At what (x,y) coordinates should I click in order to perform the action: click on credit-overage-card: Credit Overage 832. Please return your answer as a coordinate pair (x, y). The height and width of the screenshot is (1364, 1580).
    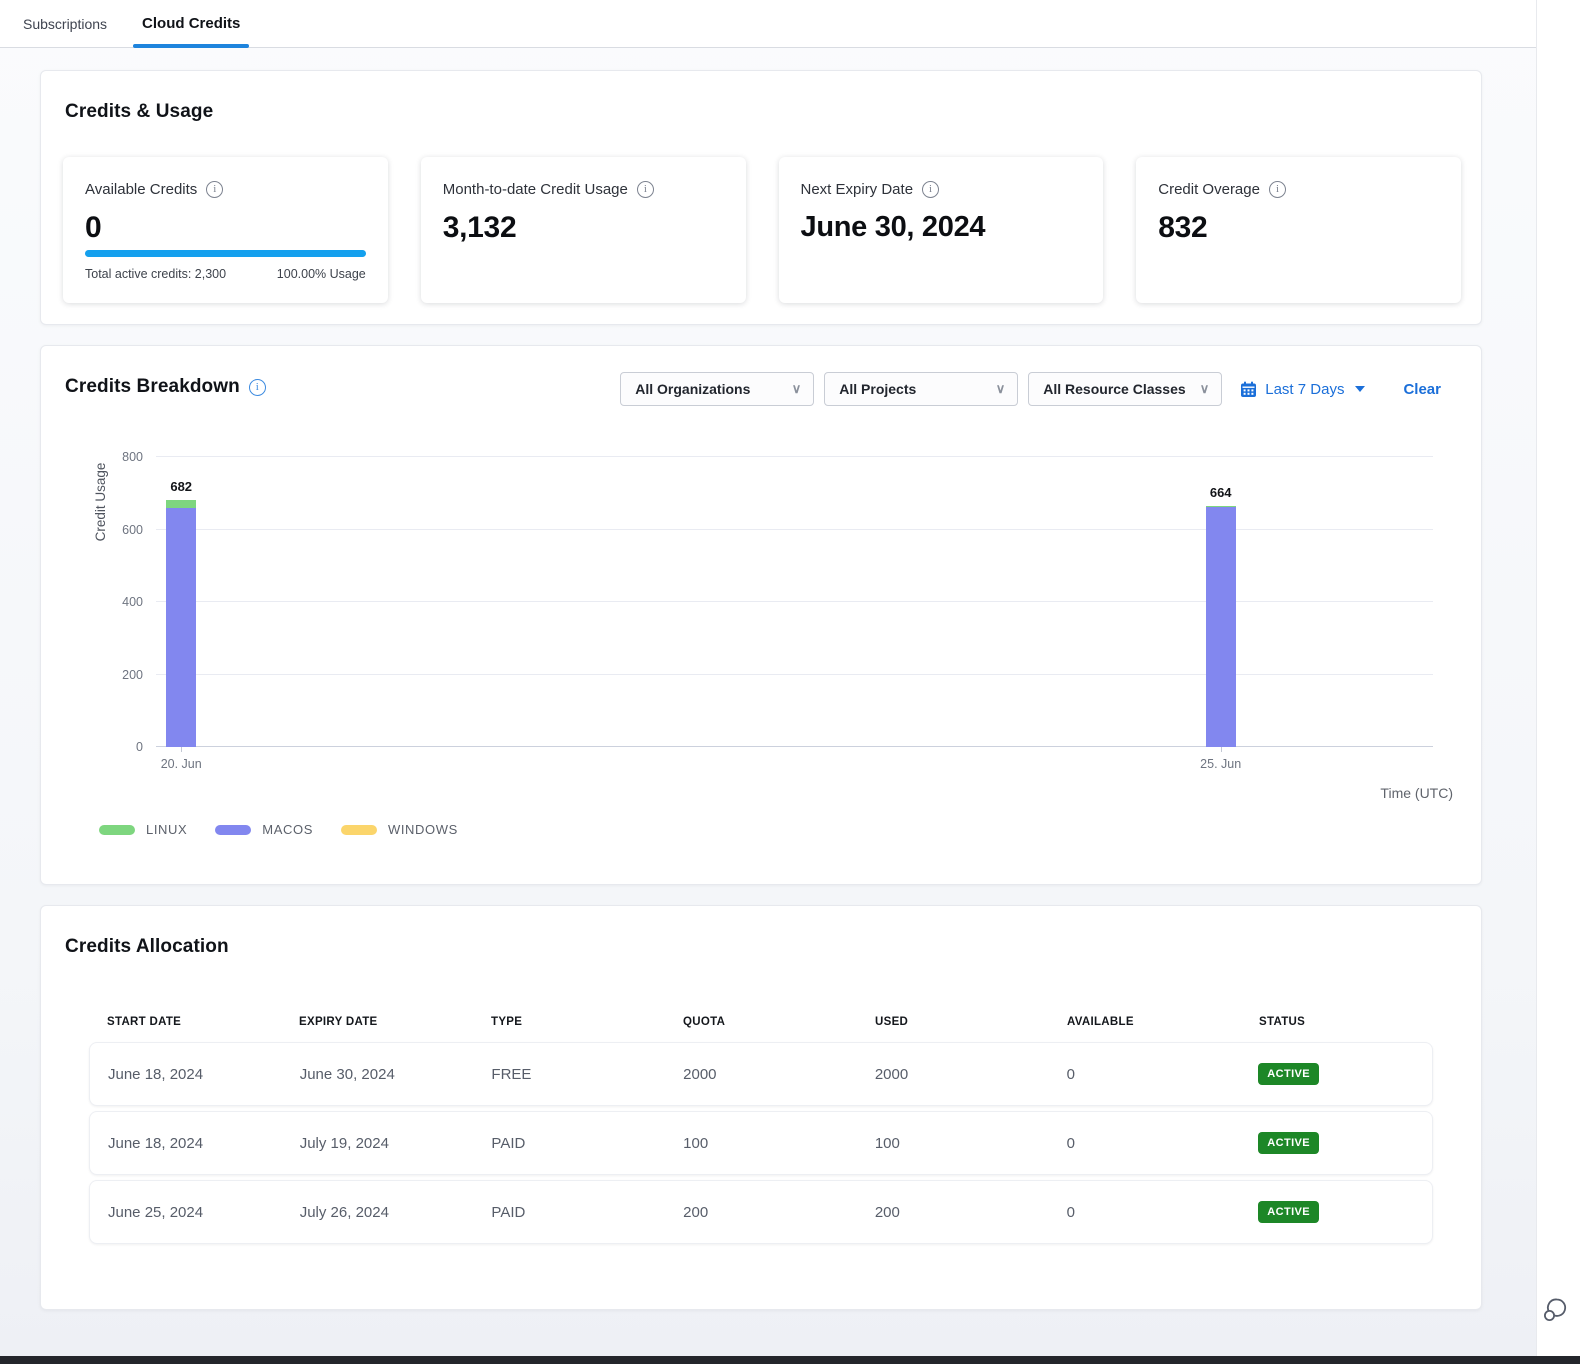
    Looking at the image, I should click on (1298, 230).